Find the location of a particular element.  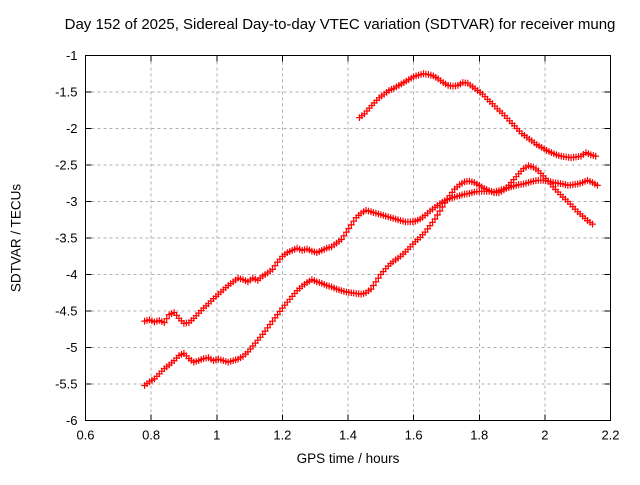

x-tick-label: 2.2 is located at coordinates (610, 435).